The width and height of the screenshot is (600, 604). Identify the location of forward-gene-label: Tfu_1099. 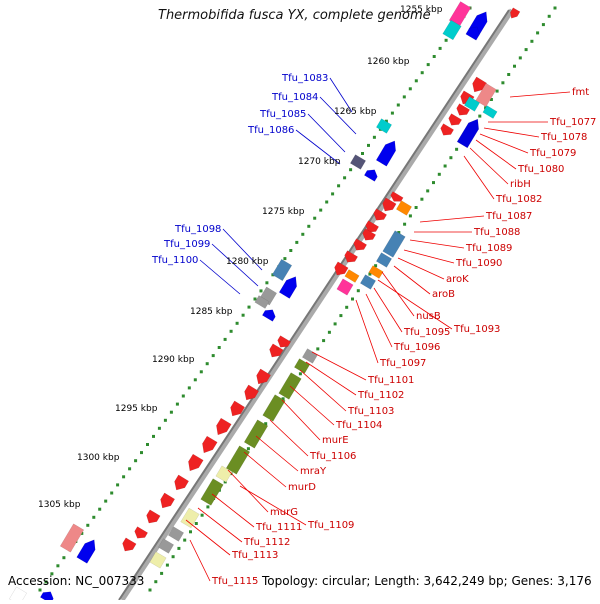
(186, 244).